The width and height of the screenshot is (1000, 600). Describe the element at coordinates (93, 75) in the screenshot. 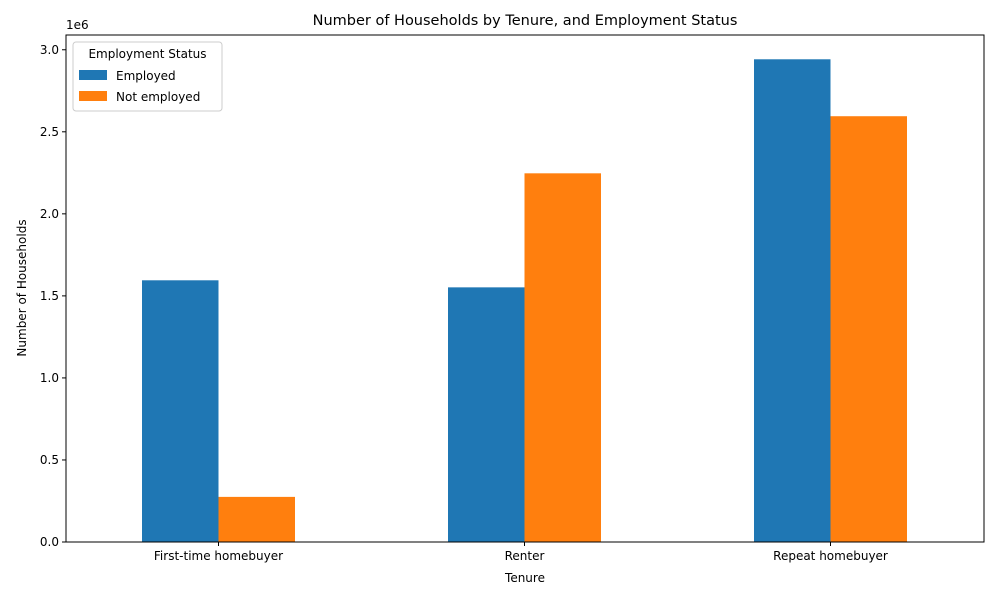

I see `legend-swatch-employed` at that location.